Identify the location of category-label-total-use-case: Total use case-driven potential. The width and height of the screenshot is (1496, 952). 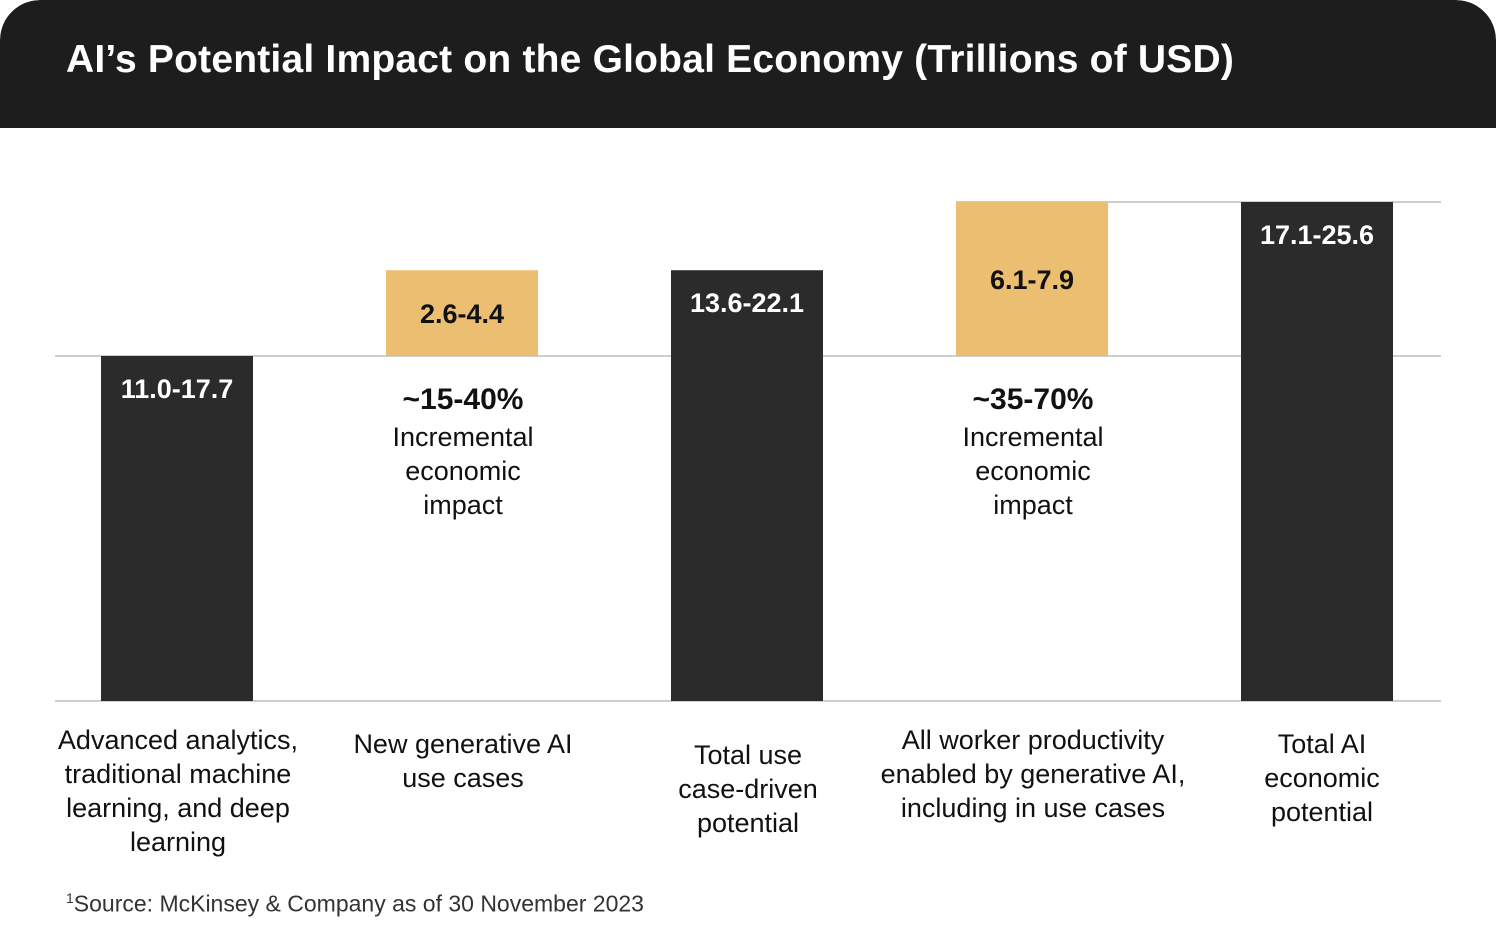
(748, 789).